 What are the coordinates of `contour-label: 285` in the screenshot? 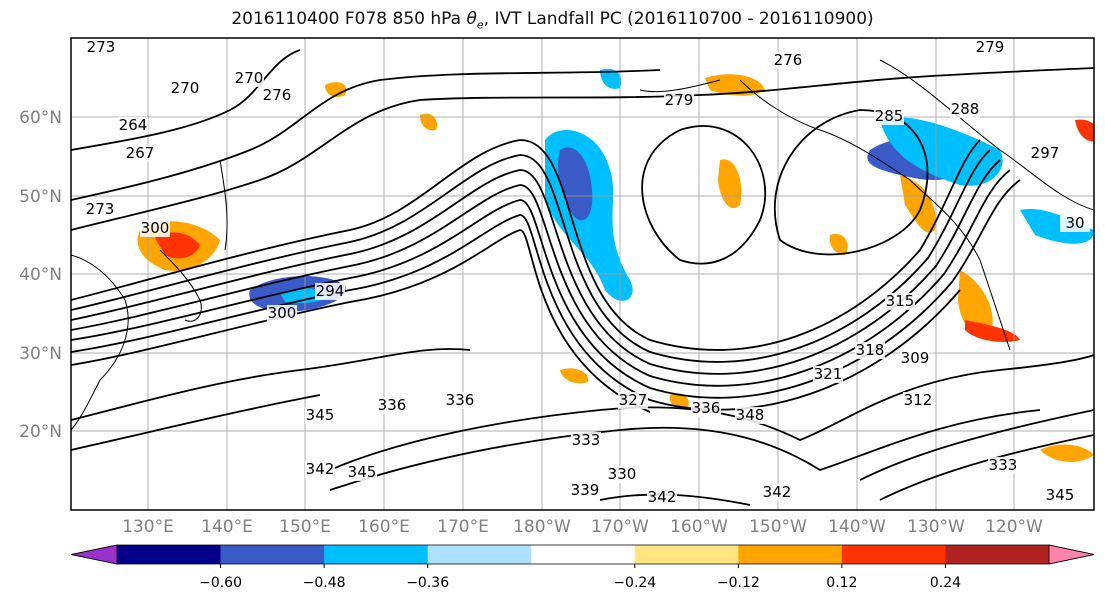 It's located at (889, 116).